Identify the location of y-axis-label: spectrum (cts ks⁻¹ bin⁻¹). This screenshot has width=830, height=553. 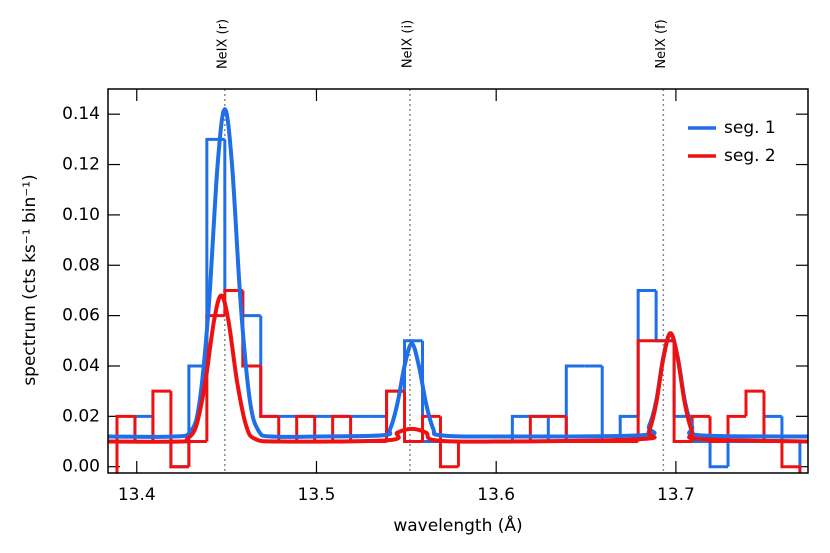
(30, 279).